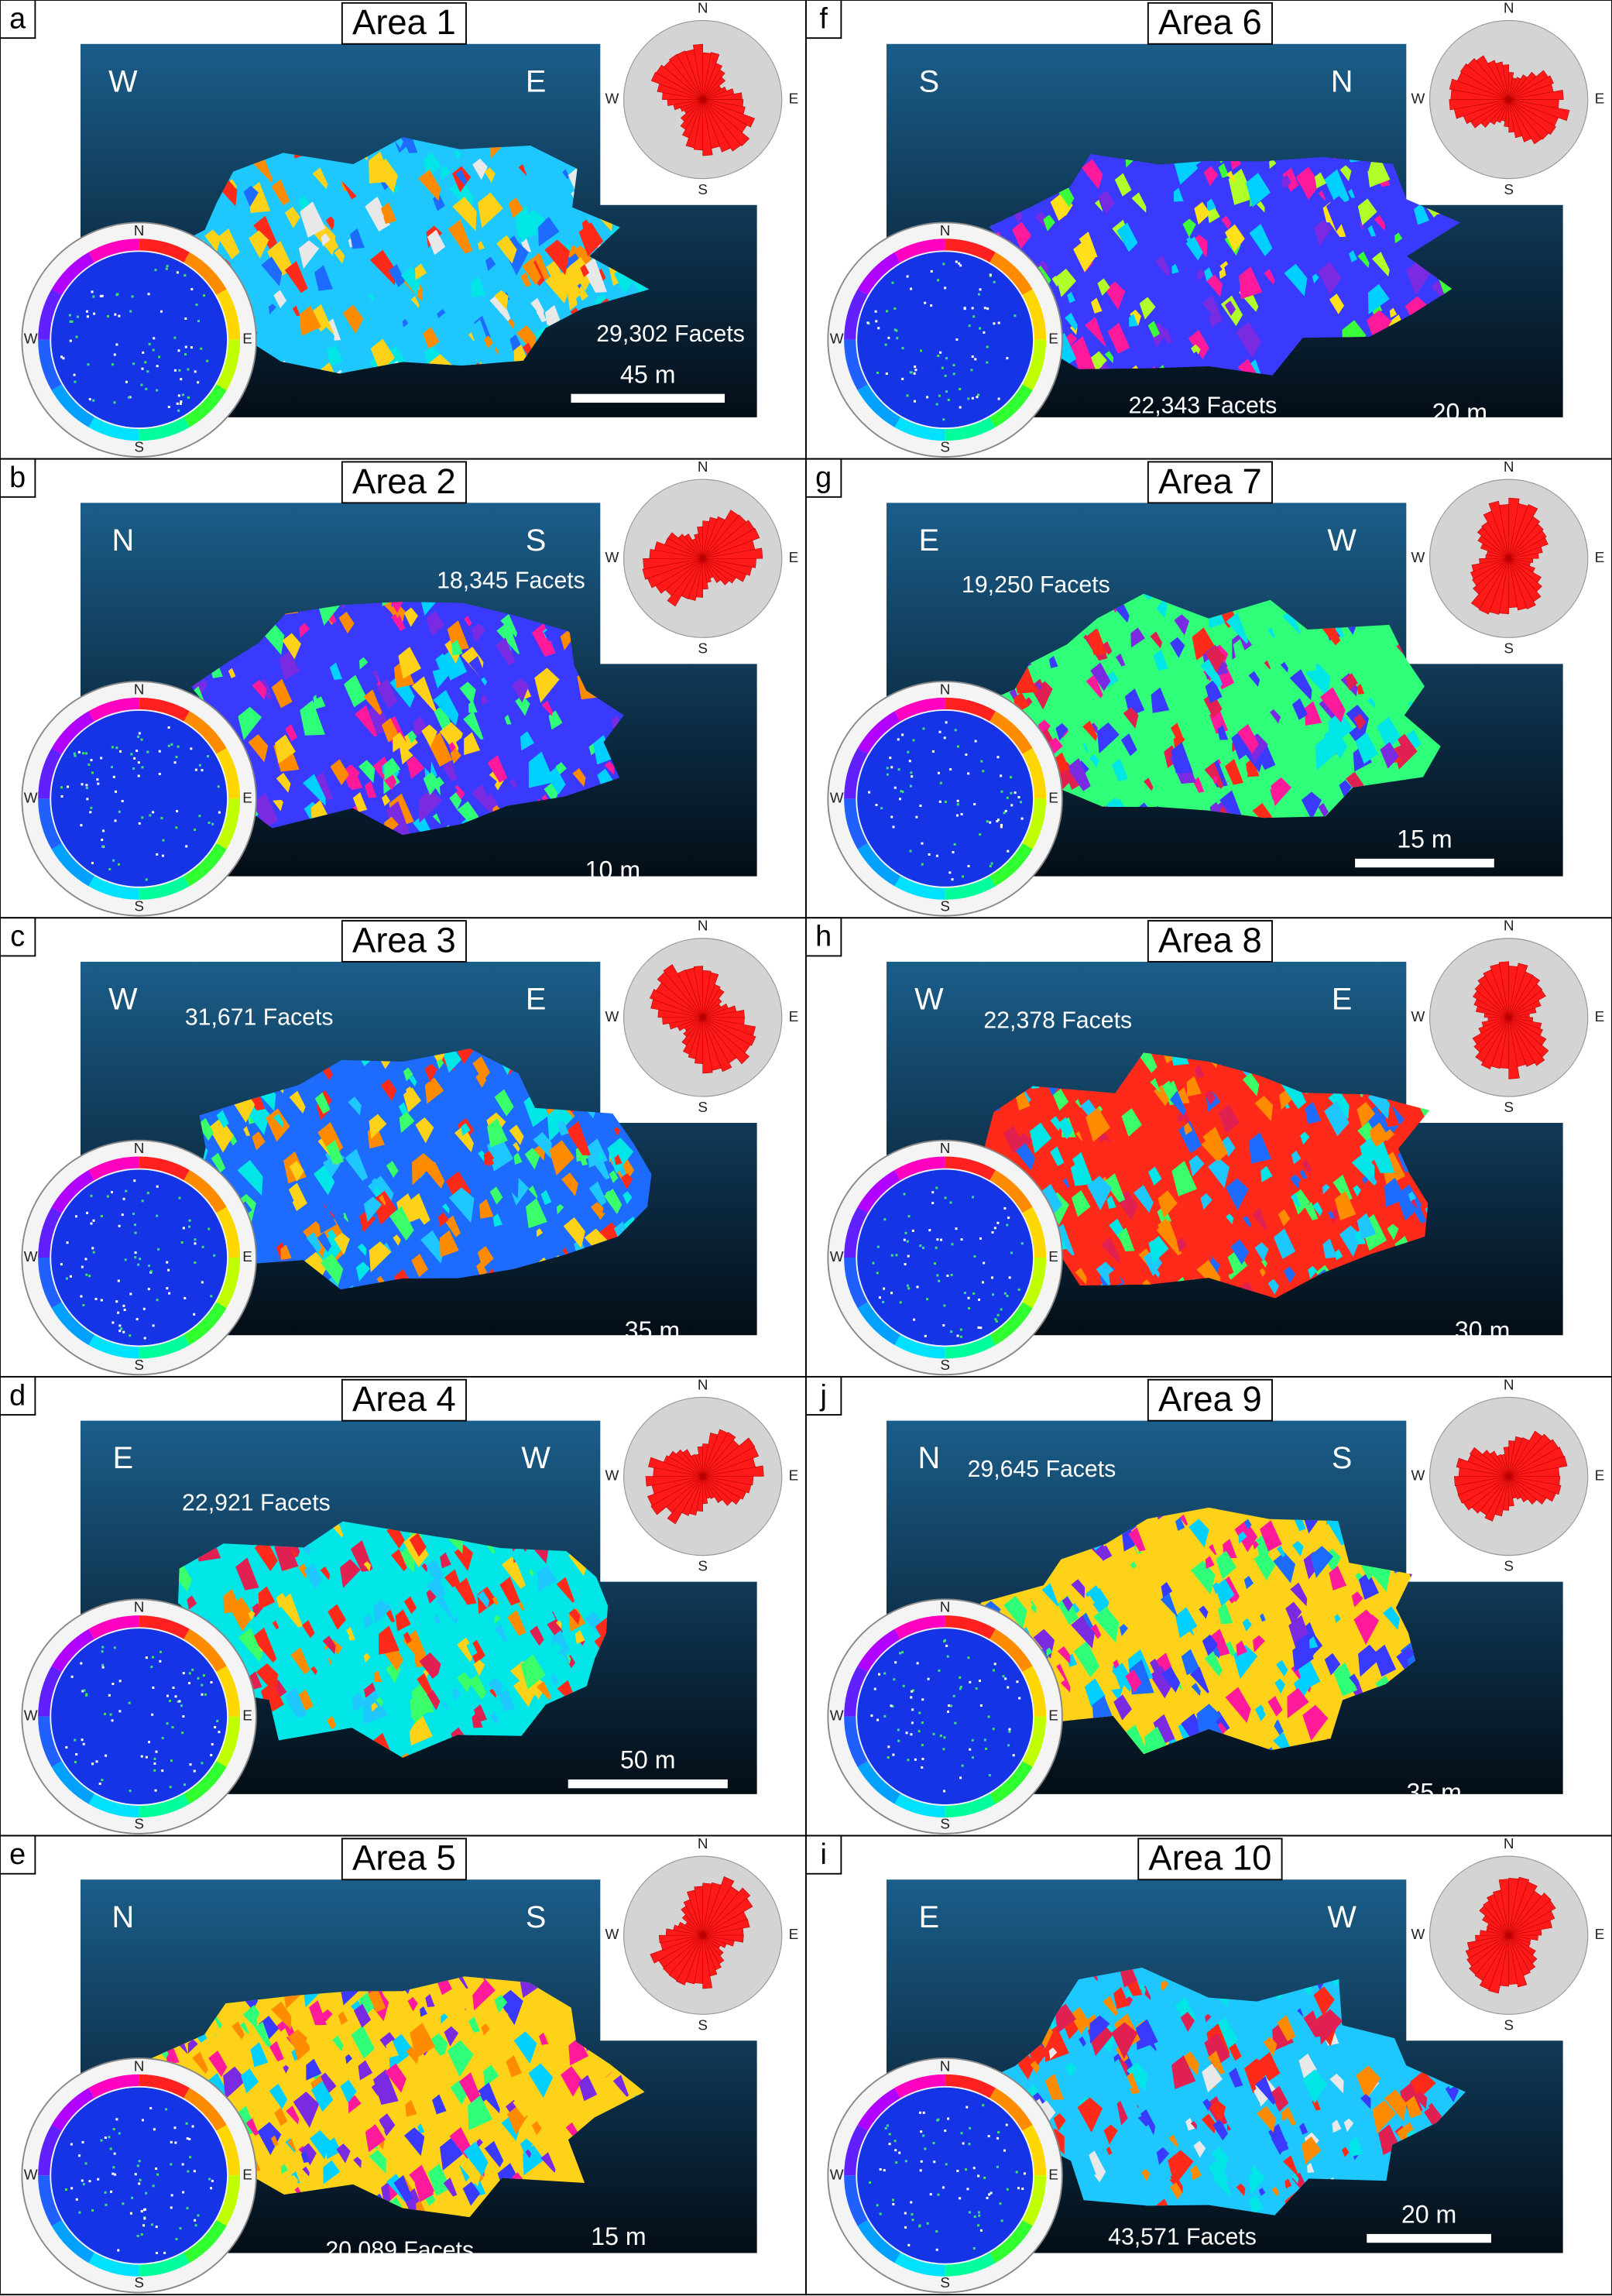  I want to click on direction-left: E, so click(929, 1917).